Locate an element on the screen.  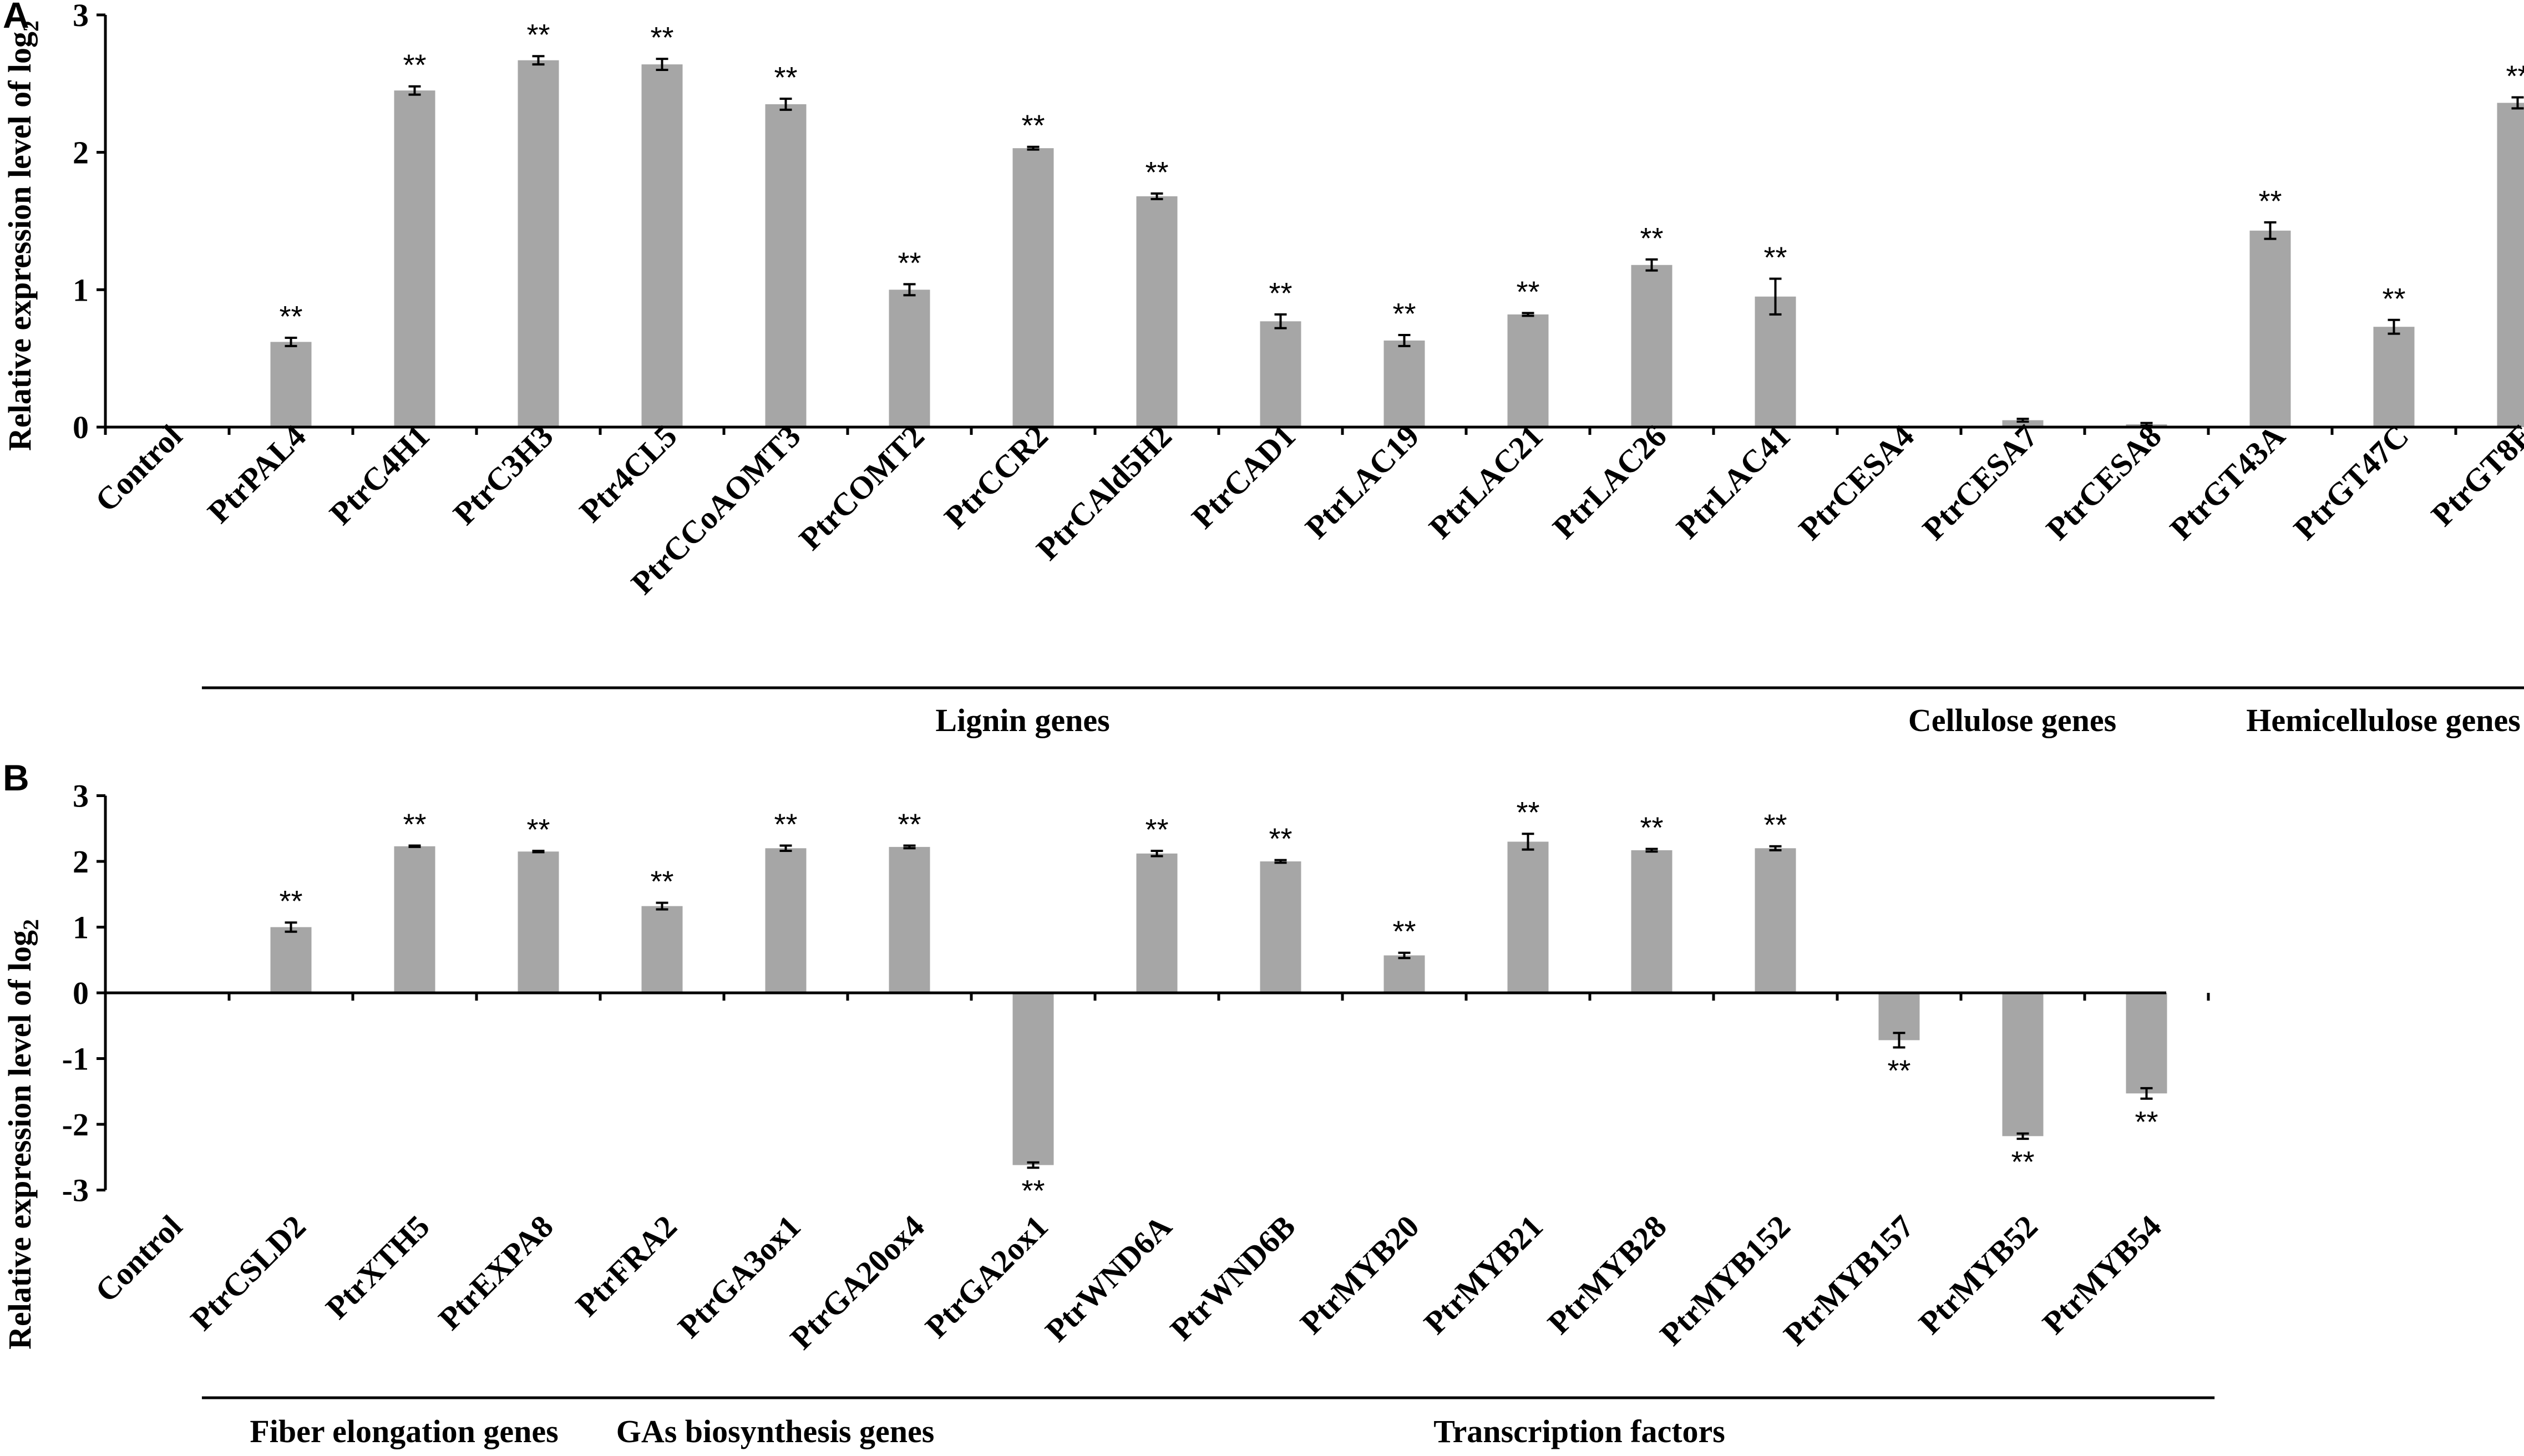
panel-b-y-axis-label-subscript: 2 is located at coordinates (31, 924).